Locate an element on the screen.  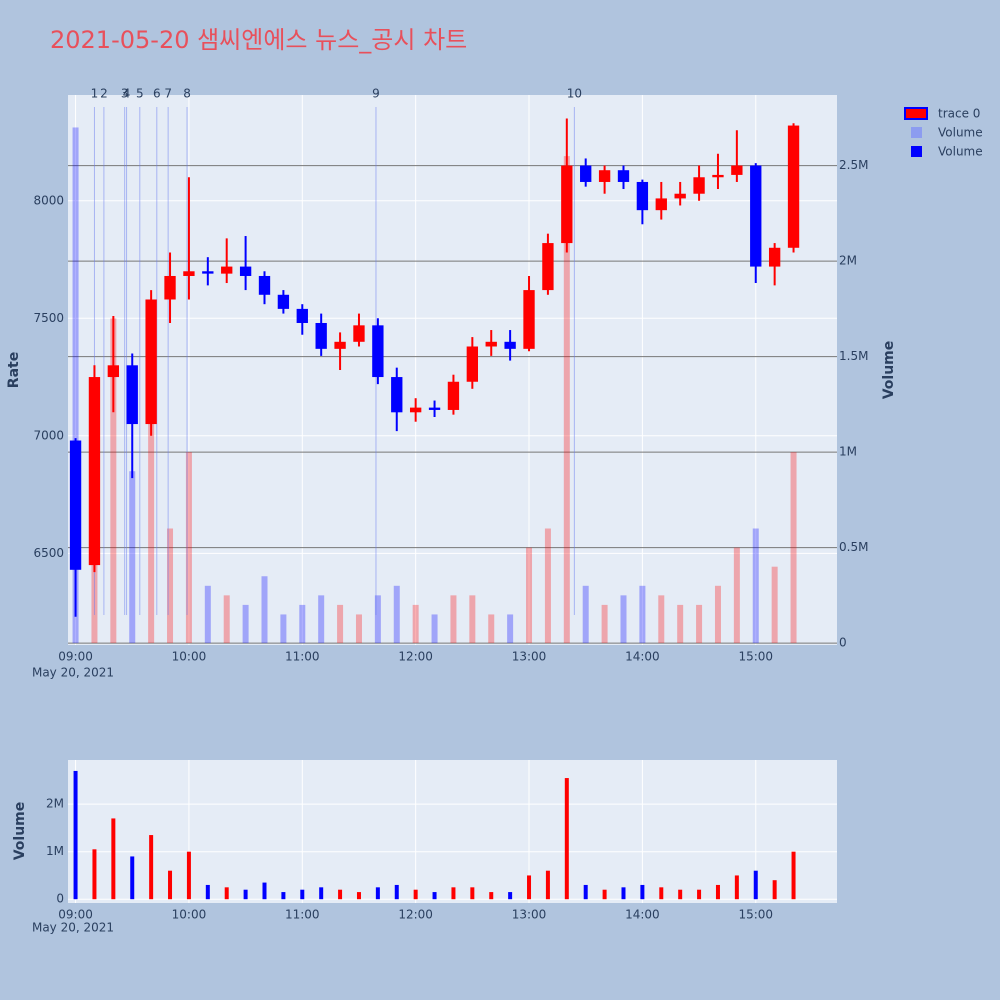
y-tick-label: 7000 is located at coordinates (48, 435).